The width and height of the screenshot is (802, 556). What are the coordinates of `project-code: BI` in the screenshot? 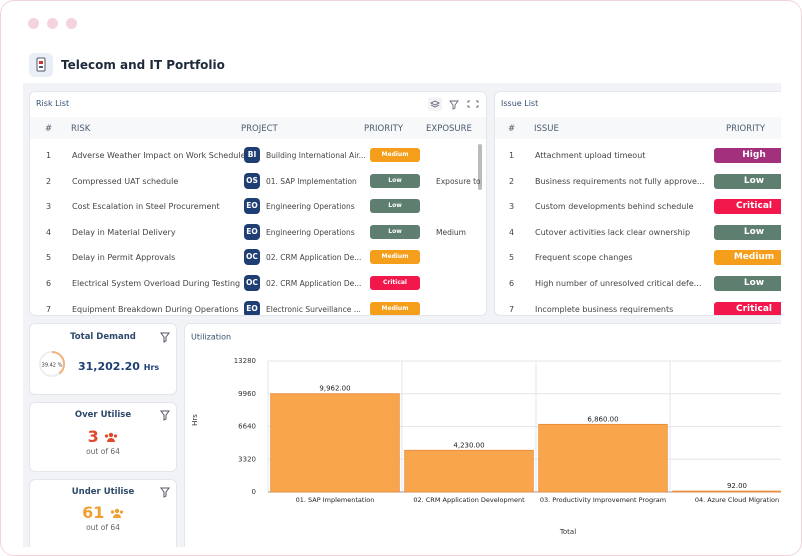 It's located at (252, 155).